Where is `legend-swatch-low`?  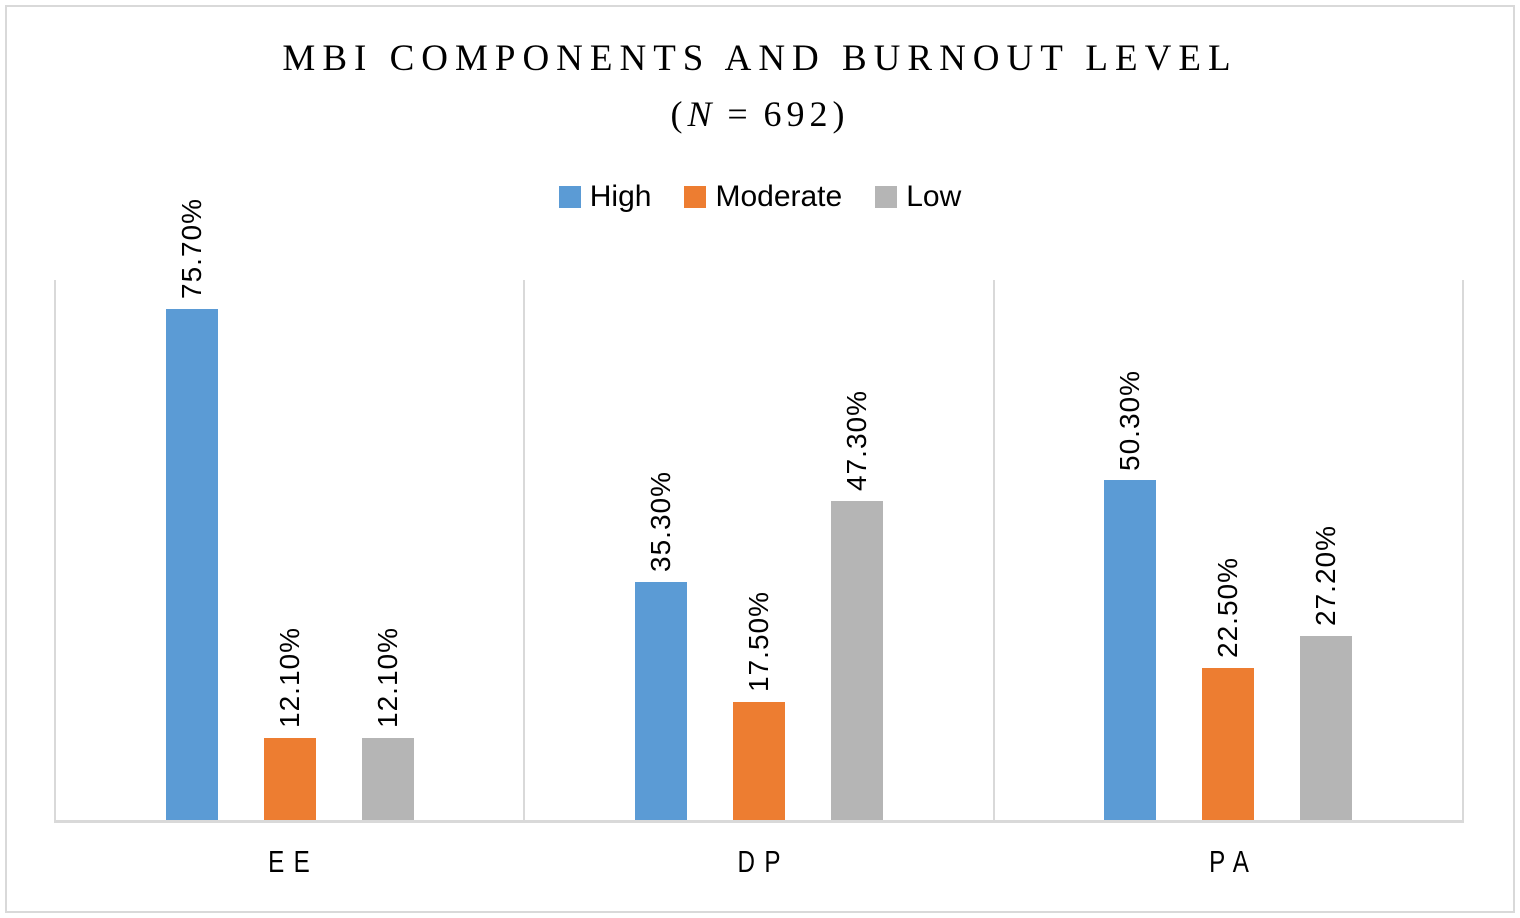
legend-swatch-low is located at coordinates (886, 197).